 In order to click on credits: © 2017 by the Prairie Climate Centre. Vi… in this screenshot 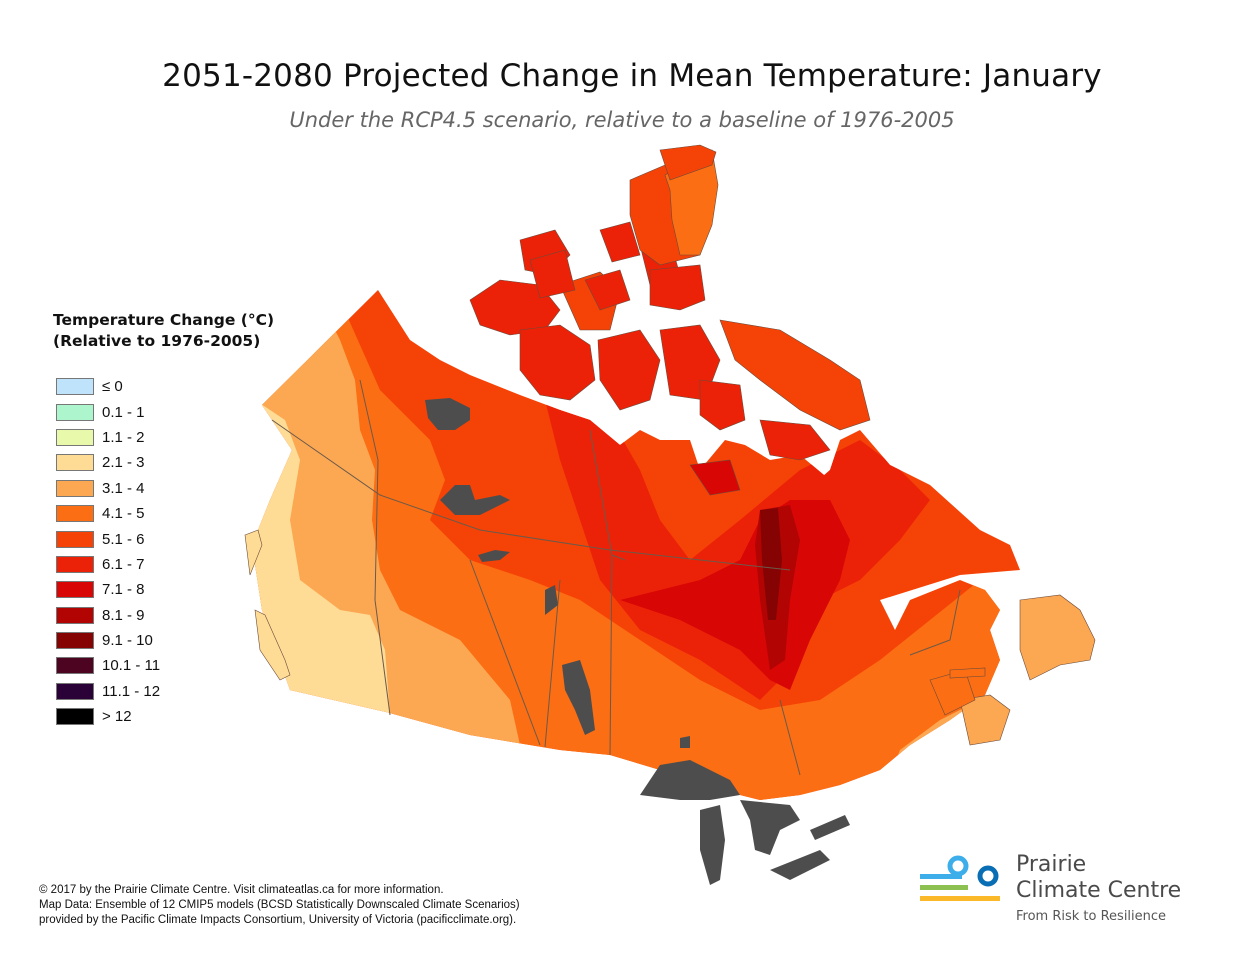, I will do `click(279, 905)`.